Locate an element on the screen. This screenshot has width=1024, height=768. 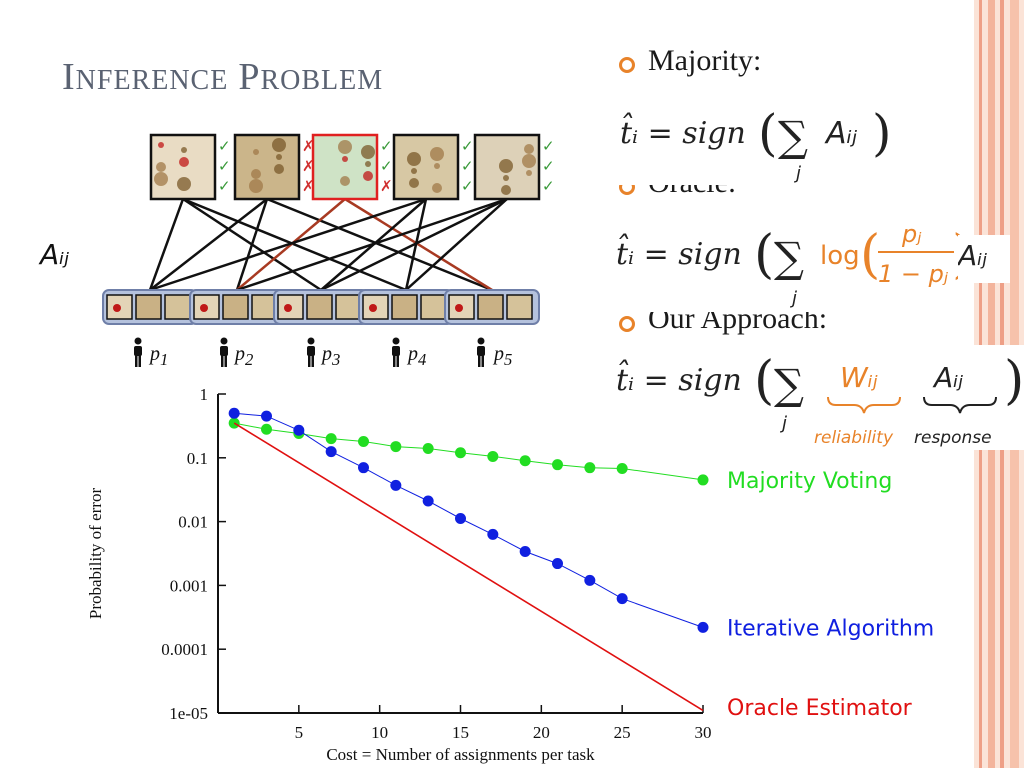
sum-symbol: ∑ is located at coordinates (789, 257).